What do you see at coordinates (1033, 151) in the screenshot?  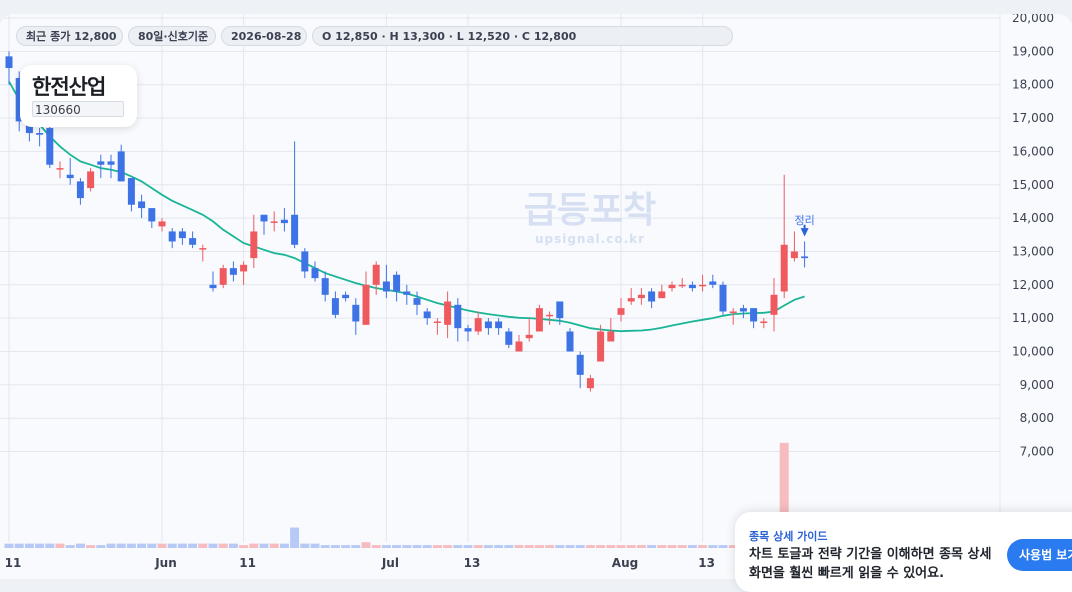 I see `y-tick-label: 16,000` at bounding box center [1033, 151].